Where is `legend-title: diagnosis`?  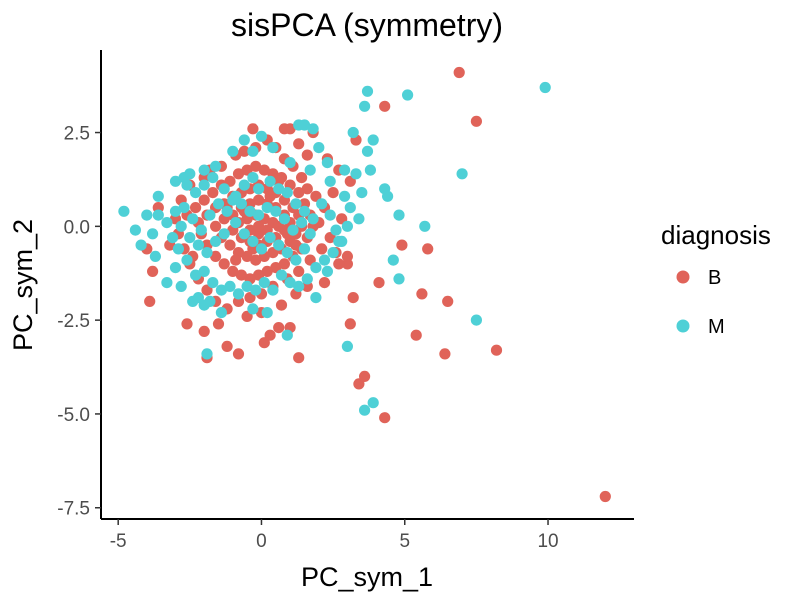
legend-title: diagnosis is located at coordinates (716, 235).